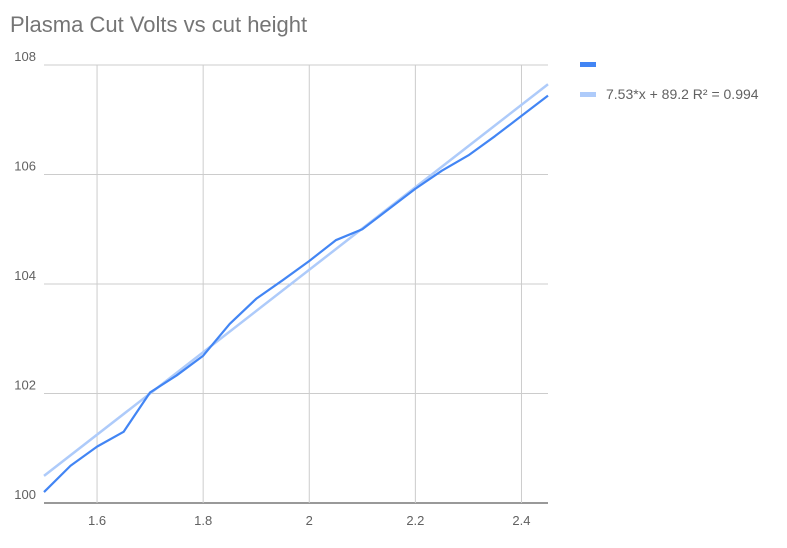 This screenshot has width=787, height=548. I want to click on x-tick-label: 1.8, so click(203, 520).